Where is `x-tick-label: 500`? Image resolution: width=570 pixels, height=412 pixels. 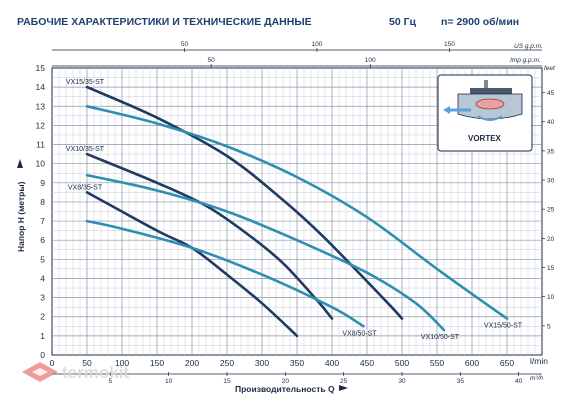 x-tick-label: 500 is located at coordinates (402, 363).